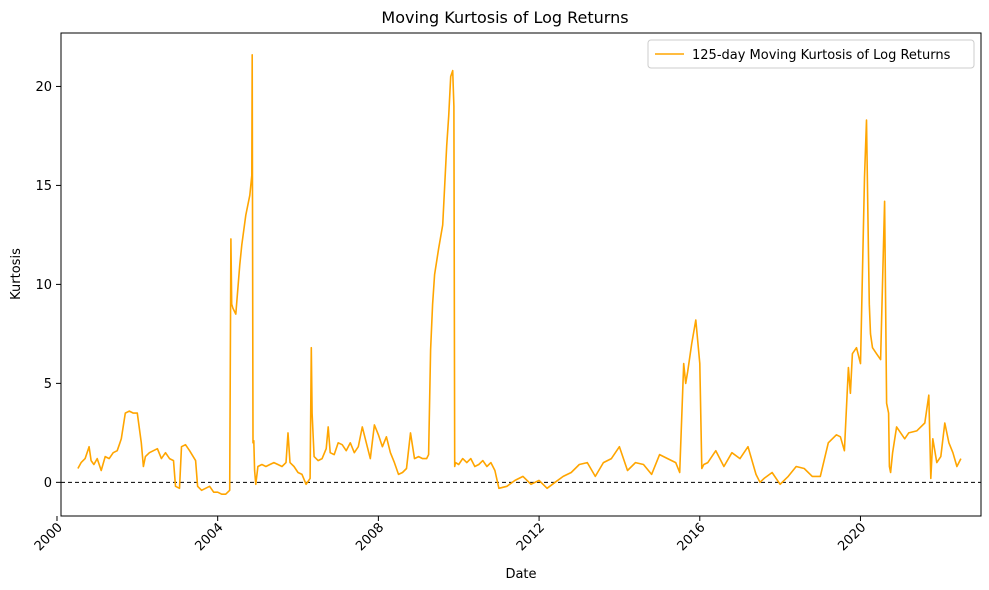  Describe the element at coordinates (16, 274) in the screenshot. I see `y-axis-label: Kurtosis` at that location.